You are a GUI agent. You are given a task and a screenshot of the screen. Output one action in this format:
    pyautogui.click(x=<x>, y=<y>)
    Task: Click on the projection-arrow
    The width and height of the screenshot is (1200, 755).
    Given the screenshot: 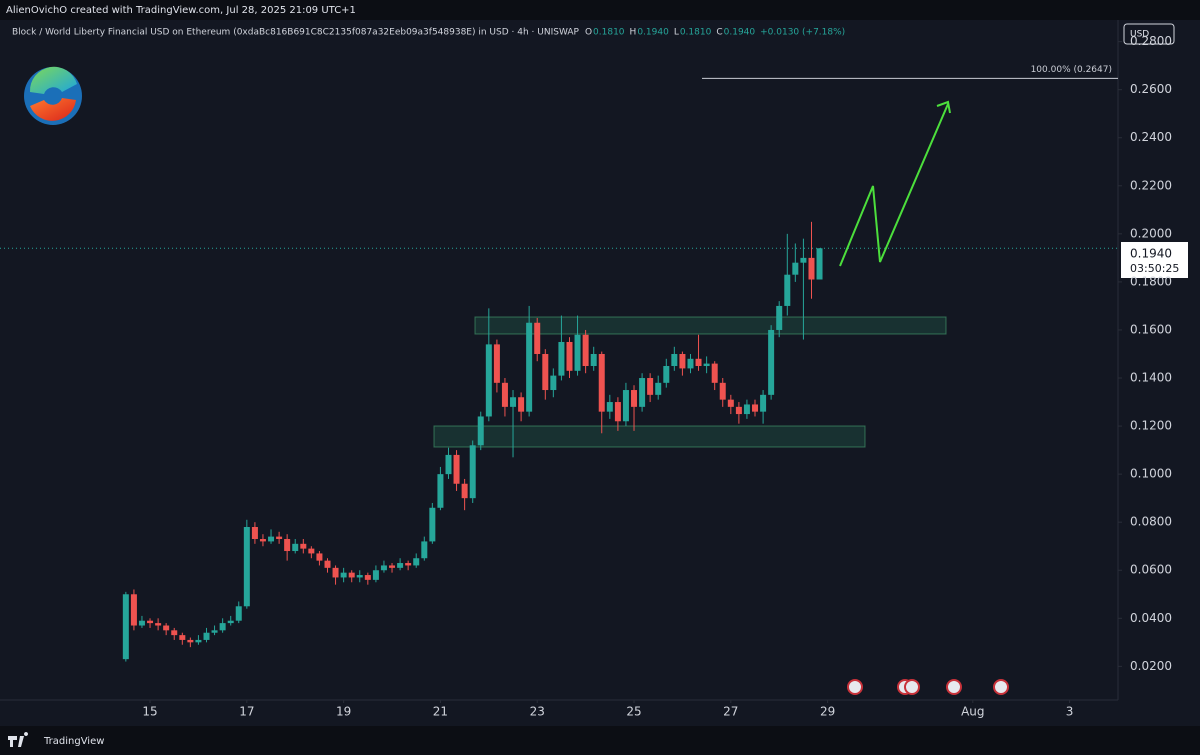 What is the action you would take?
    pyautogui.click(x=895, y=183)
    